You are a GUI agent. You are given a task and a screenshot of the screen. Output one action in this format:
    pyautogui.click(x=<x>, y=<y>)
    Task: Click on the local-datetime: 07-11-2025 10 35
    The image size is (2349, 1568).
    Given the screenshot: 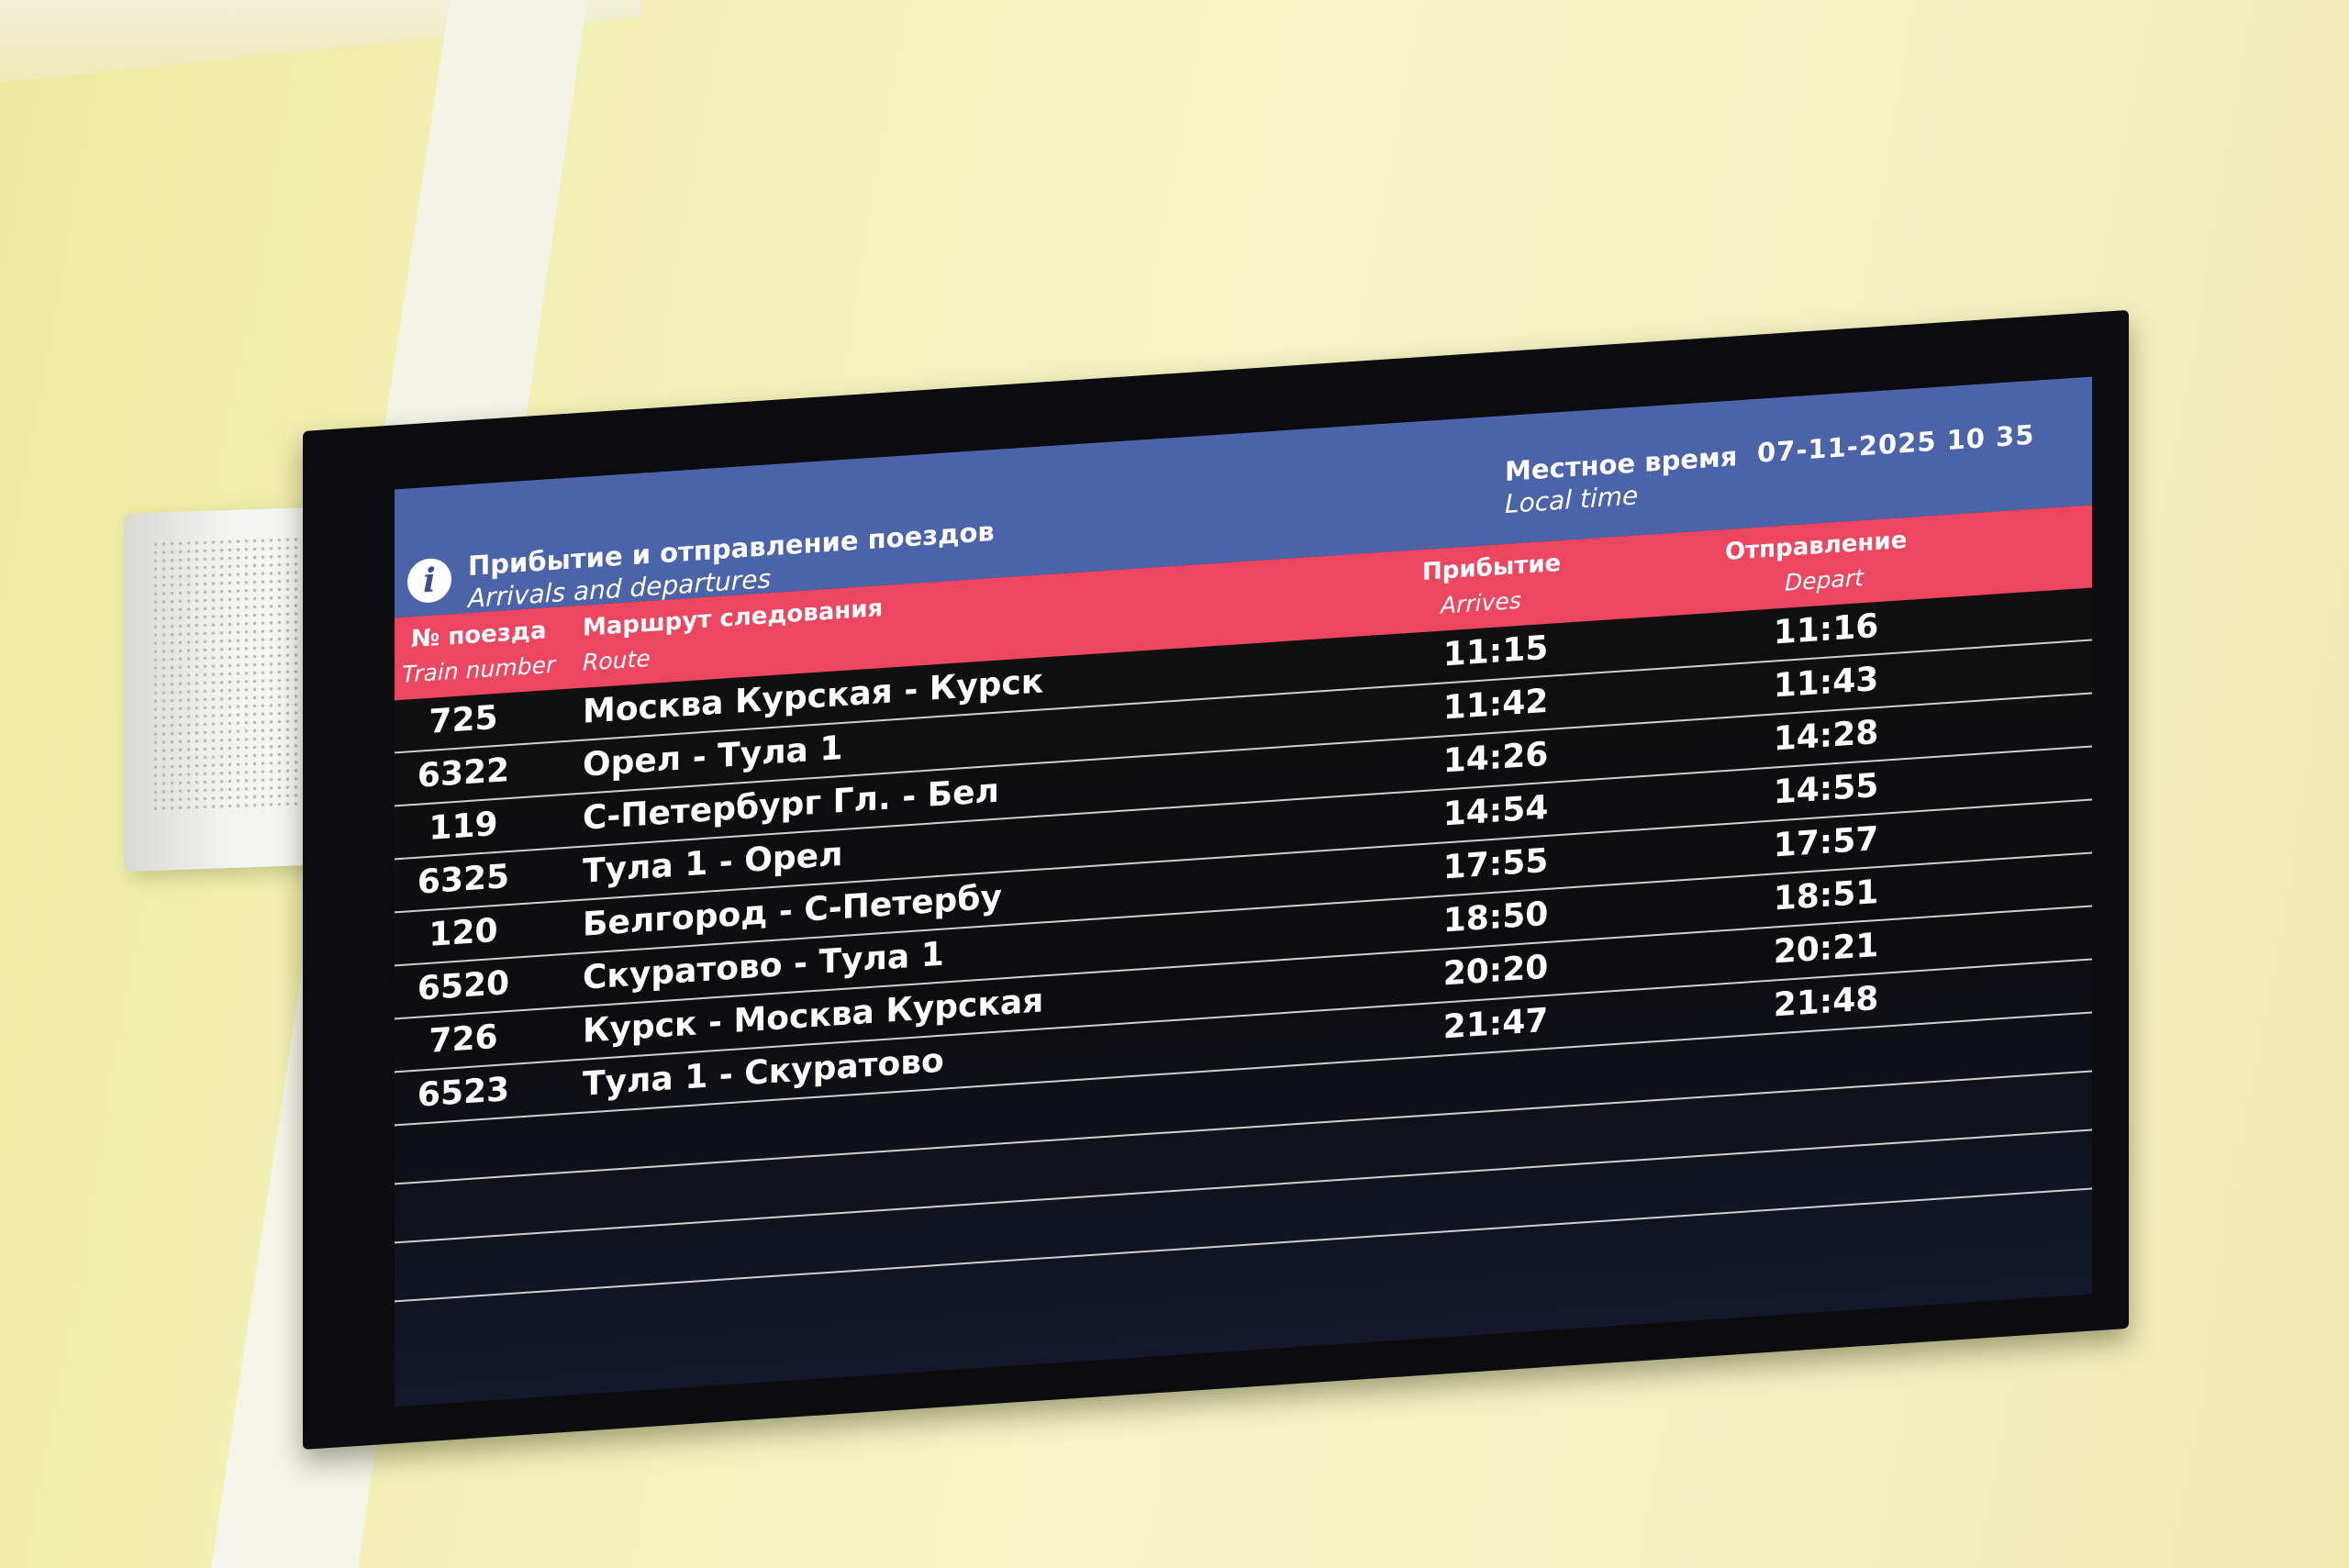 What is the action you would take?
    pyautogui.click(x=1896, y=443)
    